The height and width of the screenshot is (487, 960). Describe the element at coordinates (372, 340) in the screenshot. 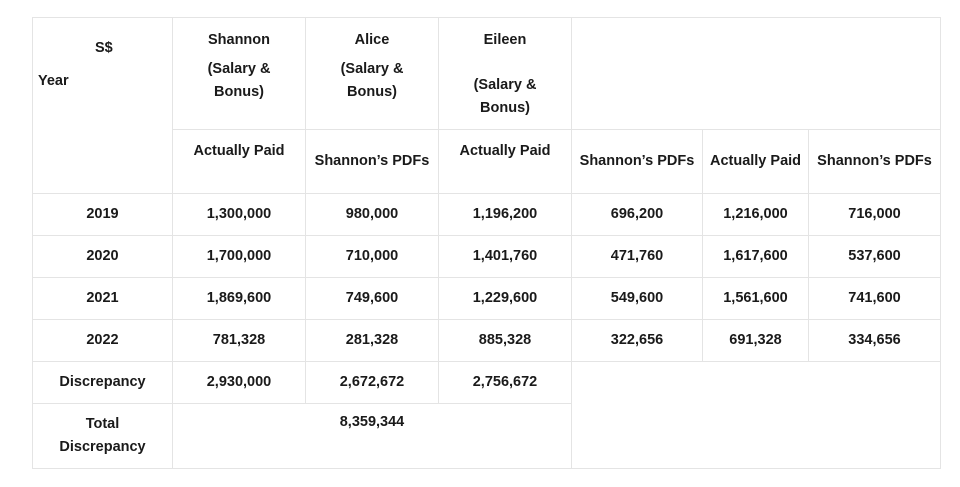

I see `value-cell: 281,328` at that location.